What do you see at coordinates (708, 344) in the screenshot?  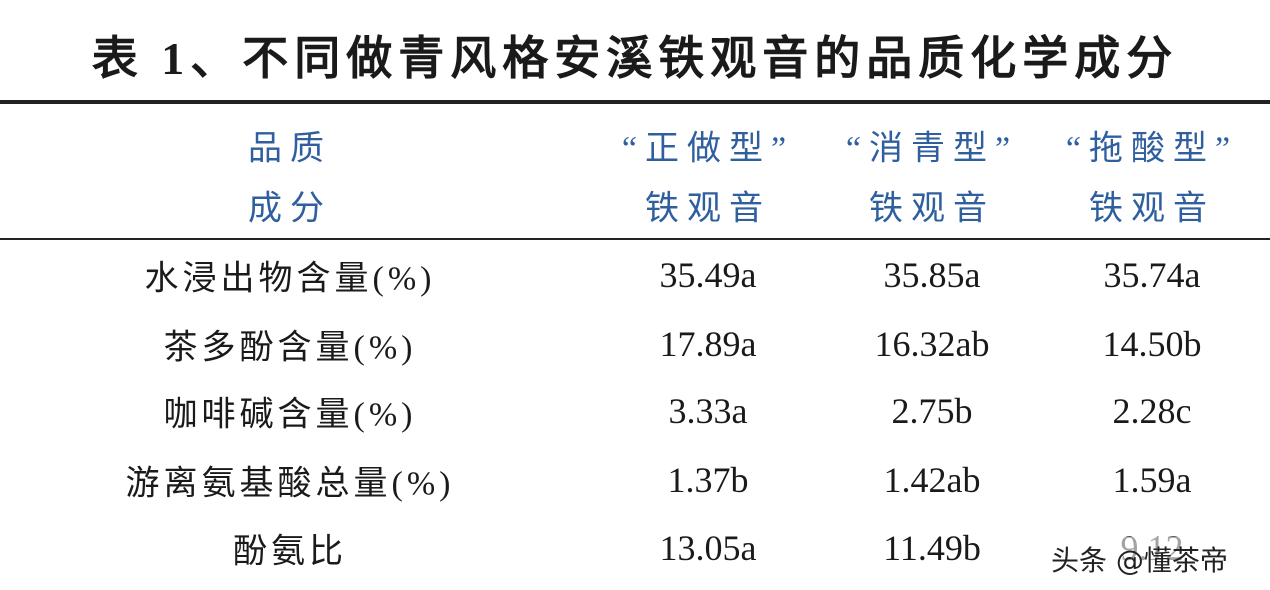 I see `cell-value: 17.89a` at bounding box center [708, 344].